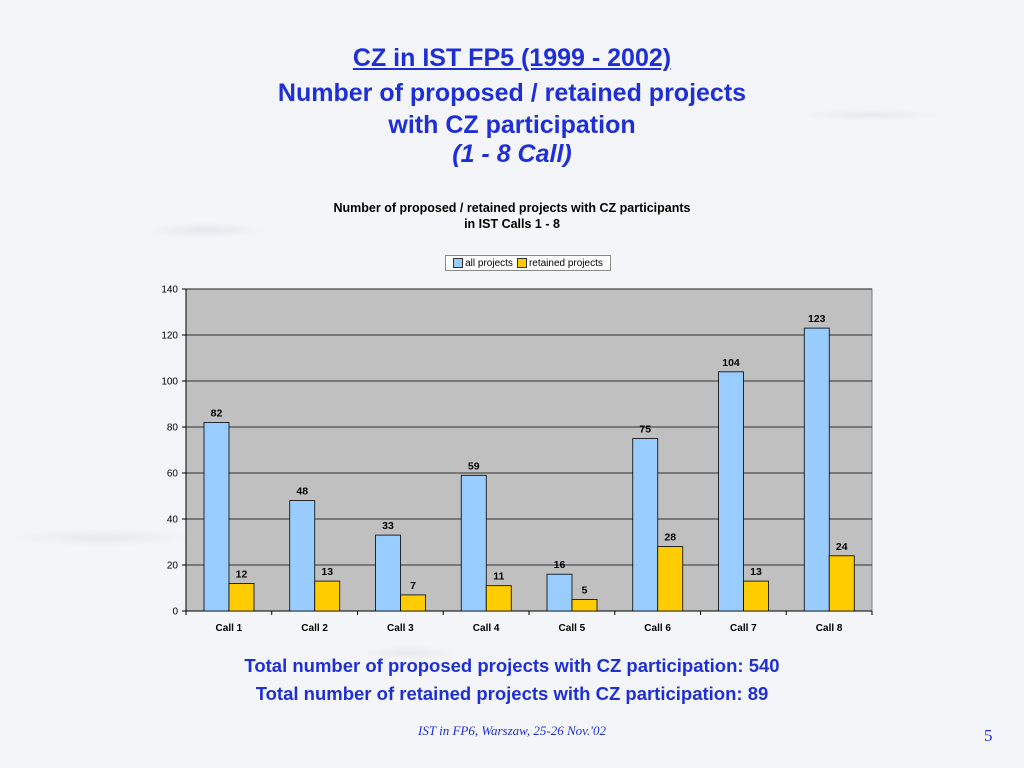  Describe the element at coordinates (743, 628) in the screenshot. I see `x-tick-label: Call 7` at that location.